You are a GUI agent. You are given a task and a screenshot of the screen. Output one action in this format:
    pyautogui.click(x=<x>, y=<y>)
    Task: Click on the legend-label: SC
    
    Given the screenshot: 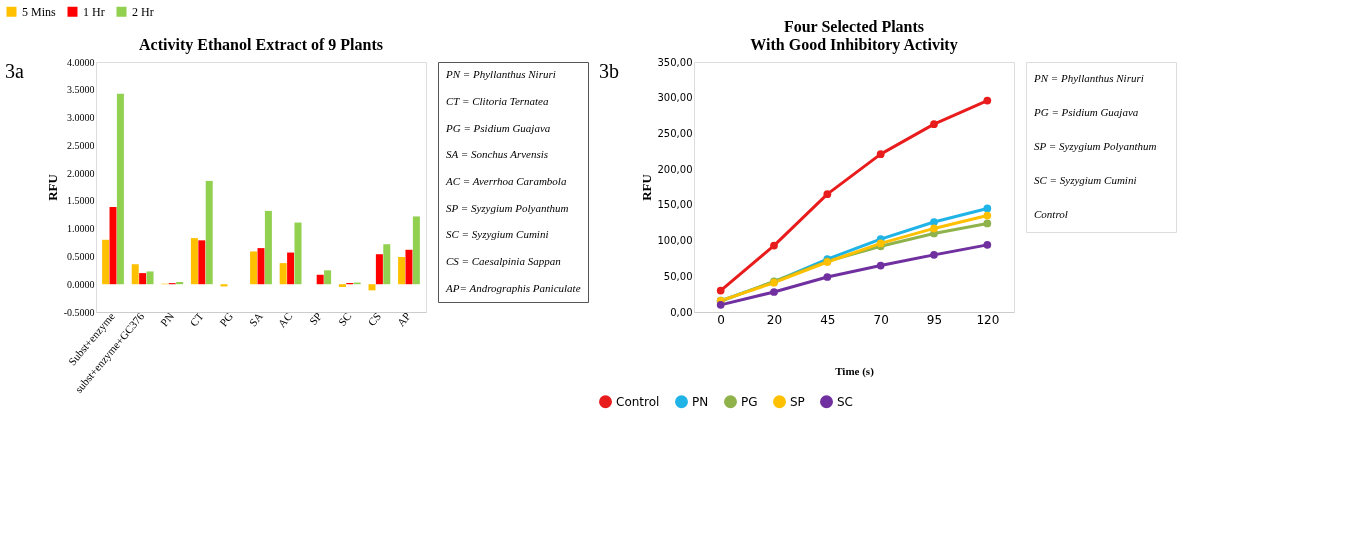 What is the action you would take?
    pyautogui.click(x=845, y=401)
    